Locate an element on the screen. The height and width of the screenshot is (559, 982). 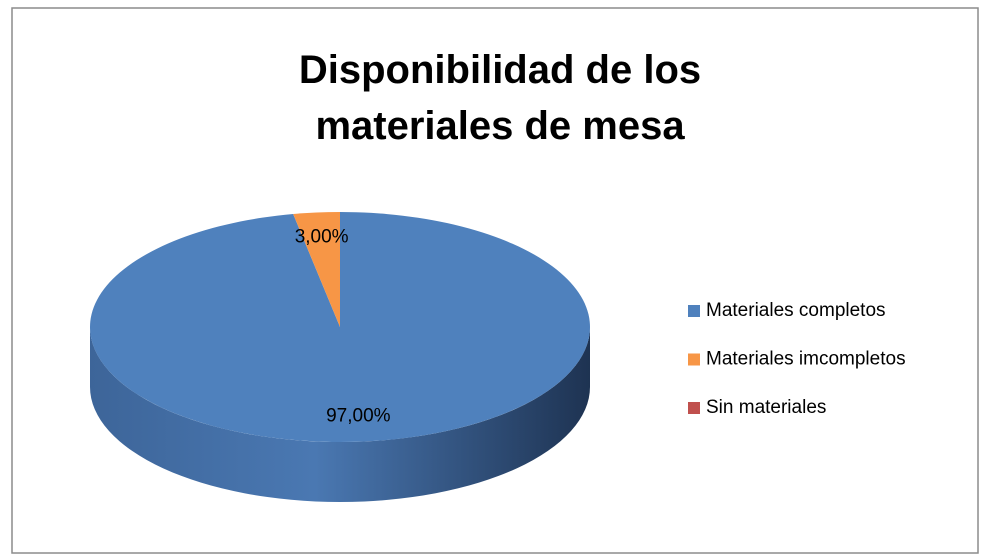
data-label: 97,00% is located at coordinates (358, 415).